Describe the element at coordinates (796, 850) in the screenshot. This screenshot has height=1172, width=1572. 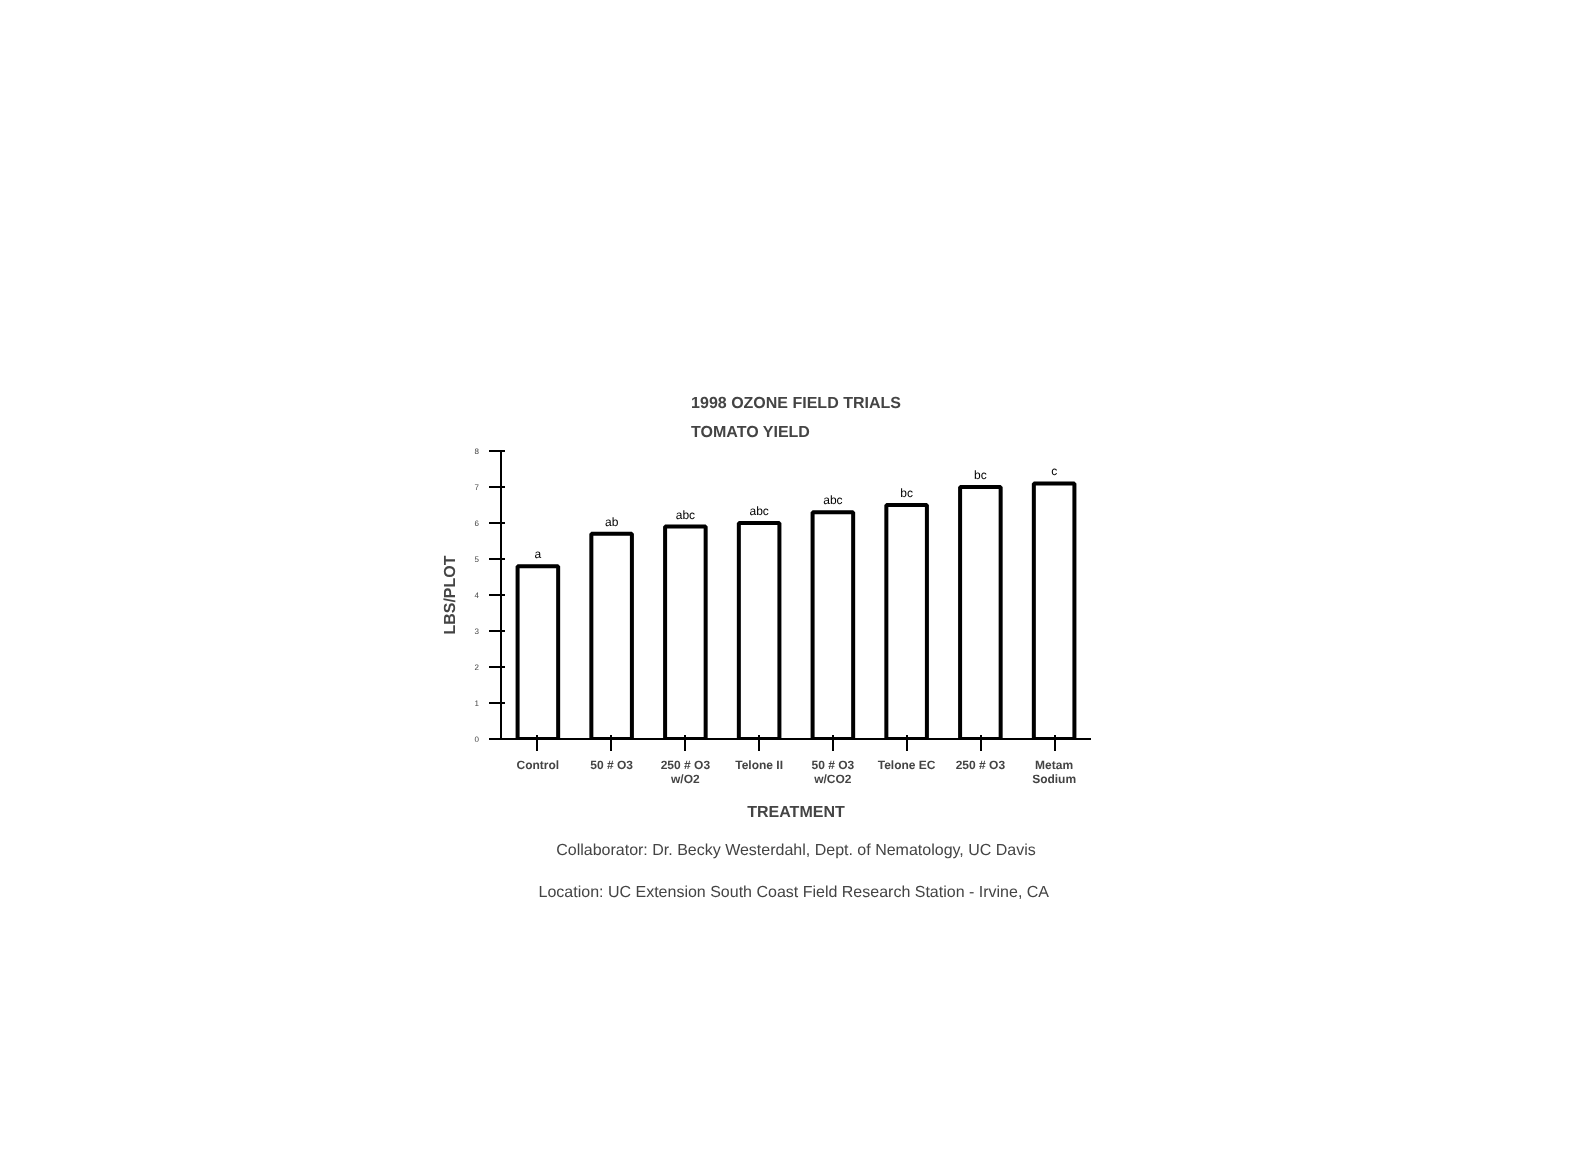
I see `text: Collaborator: Dr. Becky Westerdahl, Dept. of Nematology, UC Davis` at that location.